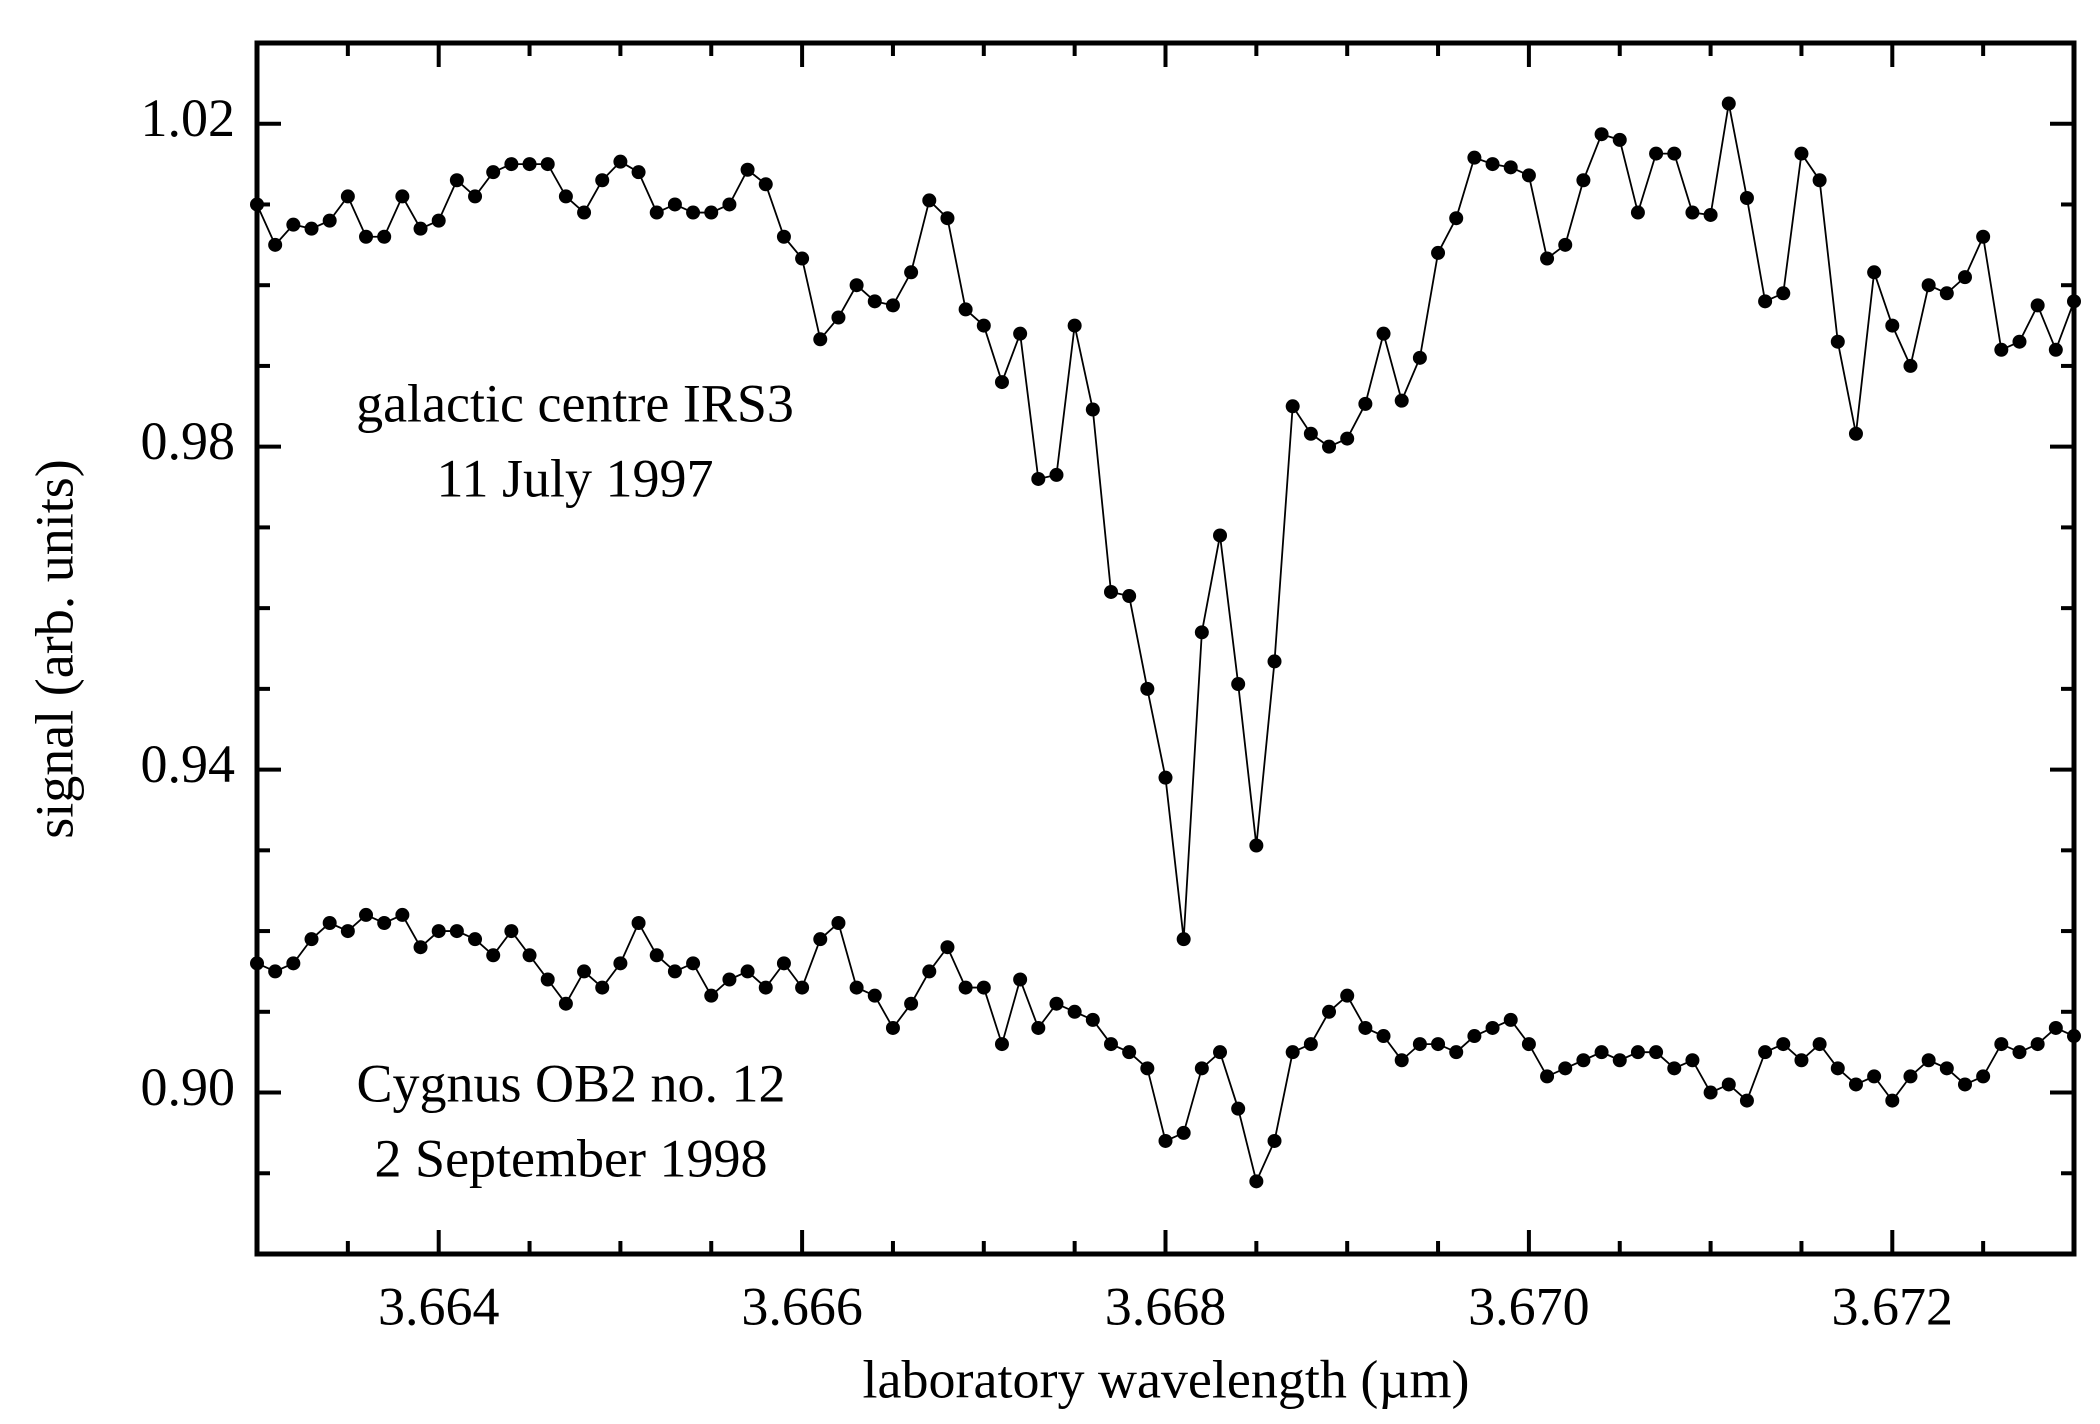  What do you see at coordinates (570, 1083) in the screenshot?
I see `annotation: Cygnus OB2 no. 12` at bounding box center [570, 1083].